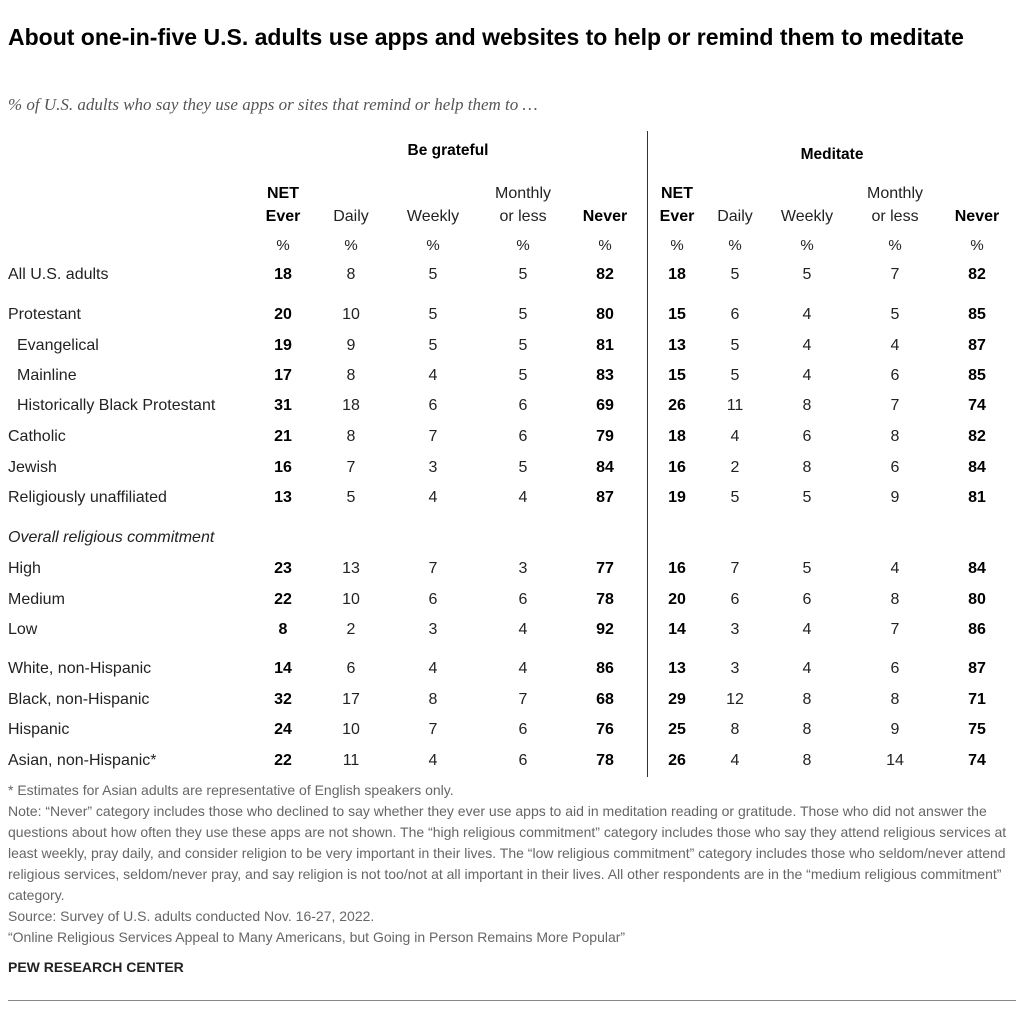 The width and height of the screenshot is (1023, 1009). I want to click on table-cell: 74, so click(977, 760).